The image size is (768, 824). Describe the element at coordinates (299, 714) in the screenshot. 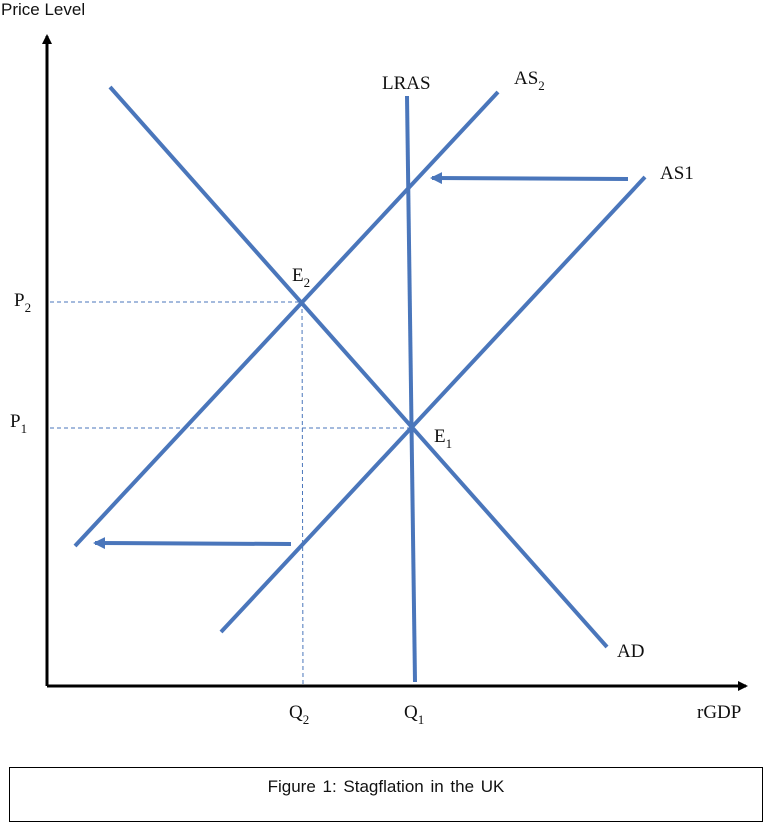

I see `q2-label: Q2` at that location.